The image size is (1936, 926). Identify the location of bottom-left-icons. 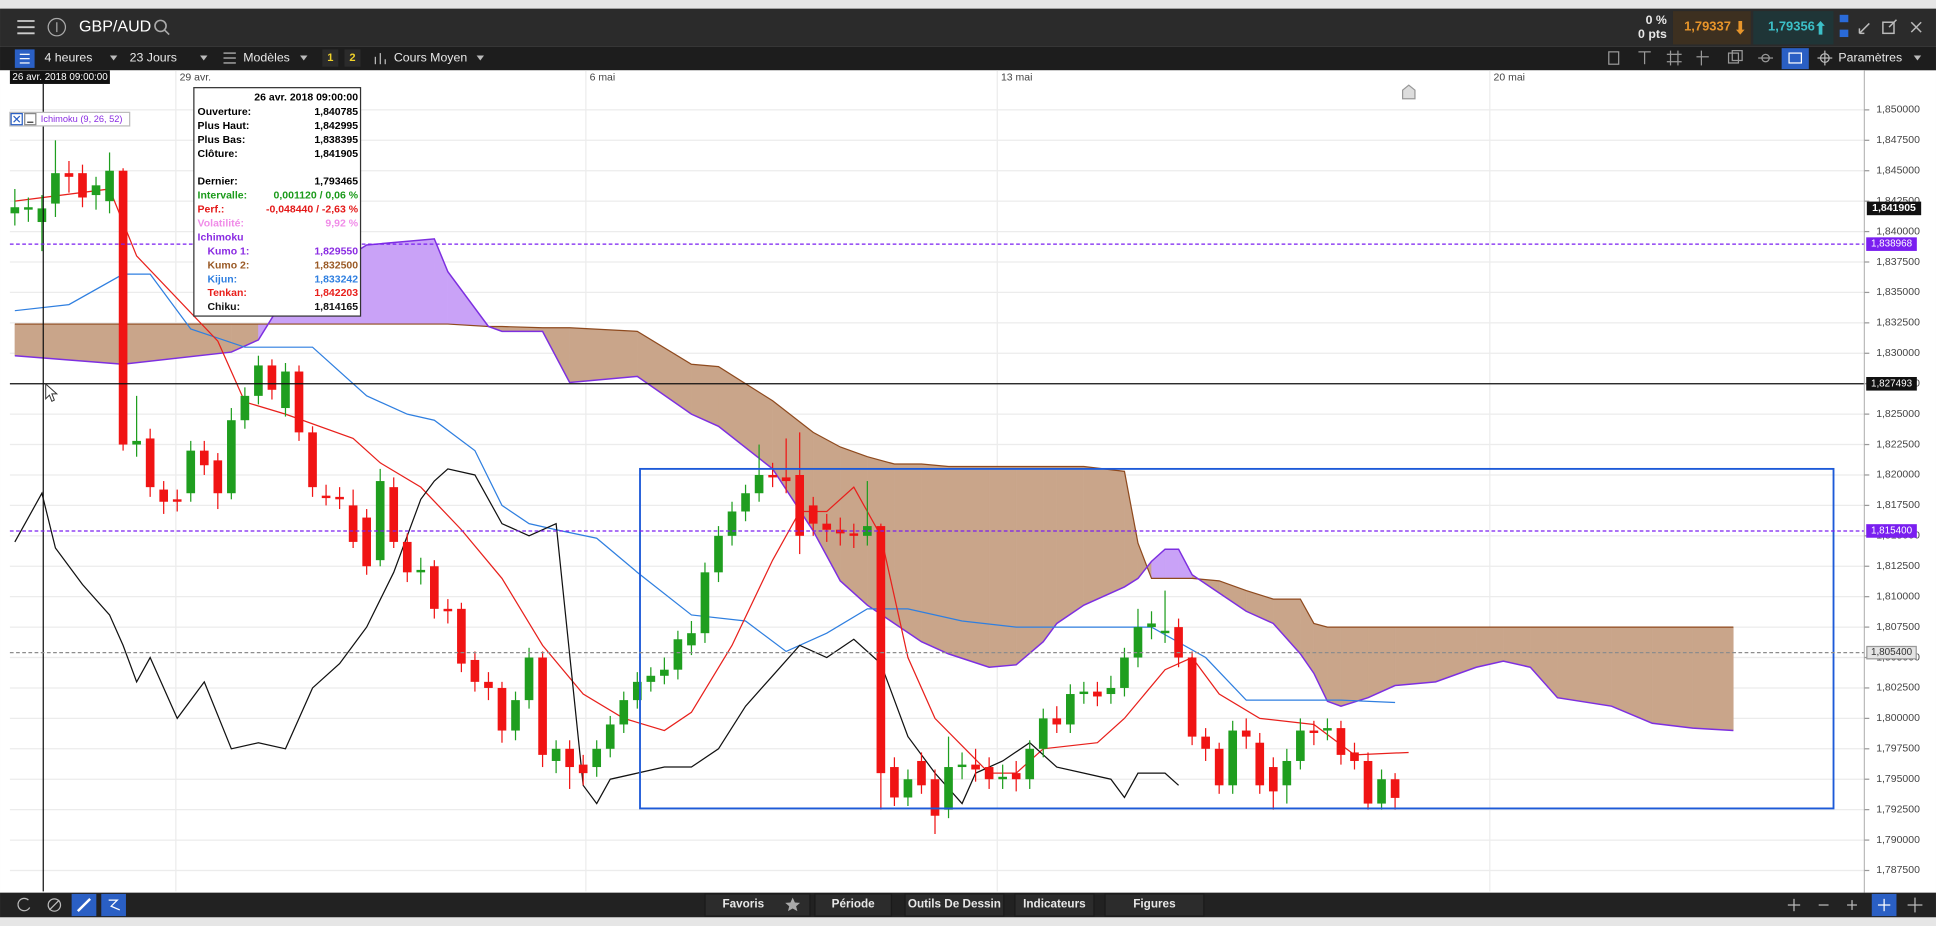
(39, 904).